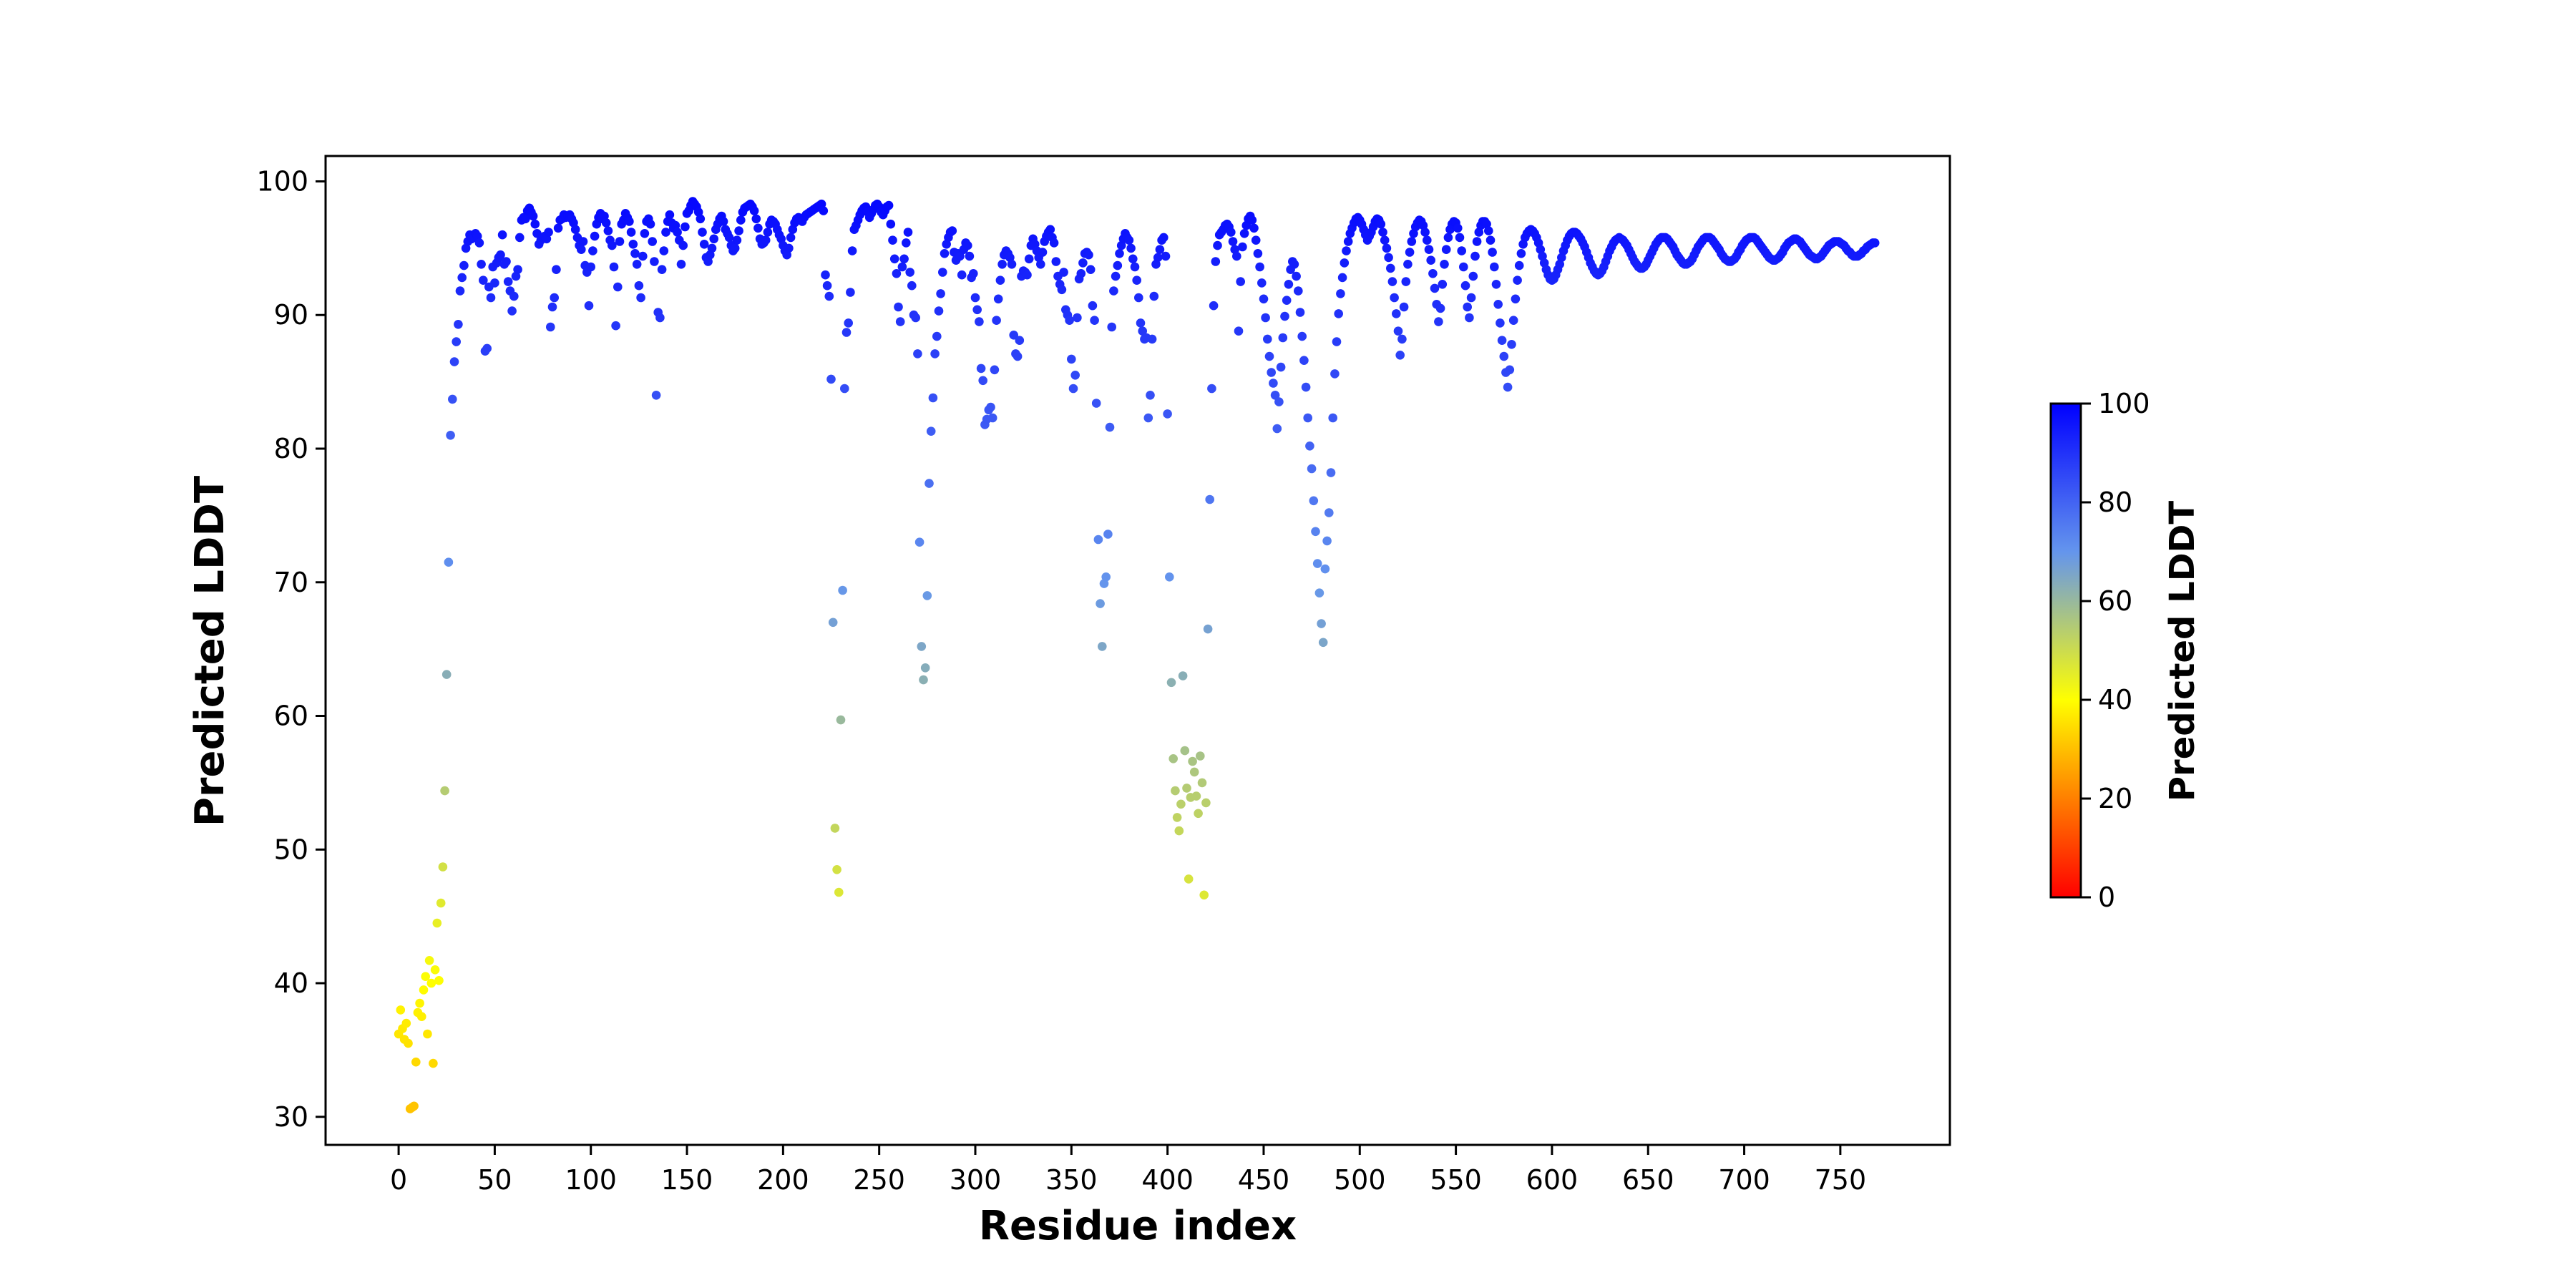  What do you see at coordinates (291, 649) in the screenshot?
I see `y-axis-ticks: 30 40 50 60 70 80 90 100` at bounding box center [291, 649].